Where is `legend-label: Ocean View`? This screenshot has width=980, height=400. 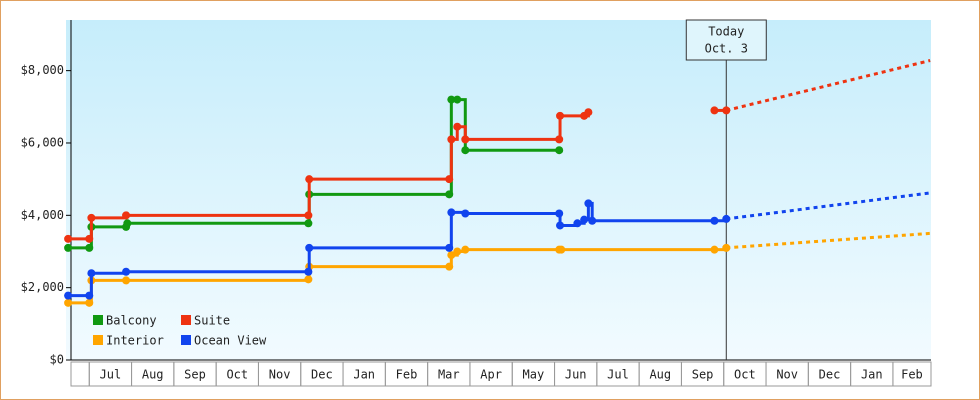
legend-label: Ocean View is located at coordinates (230, 341).